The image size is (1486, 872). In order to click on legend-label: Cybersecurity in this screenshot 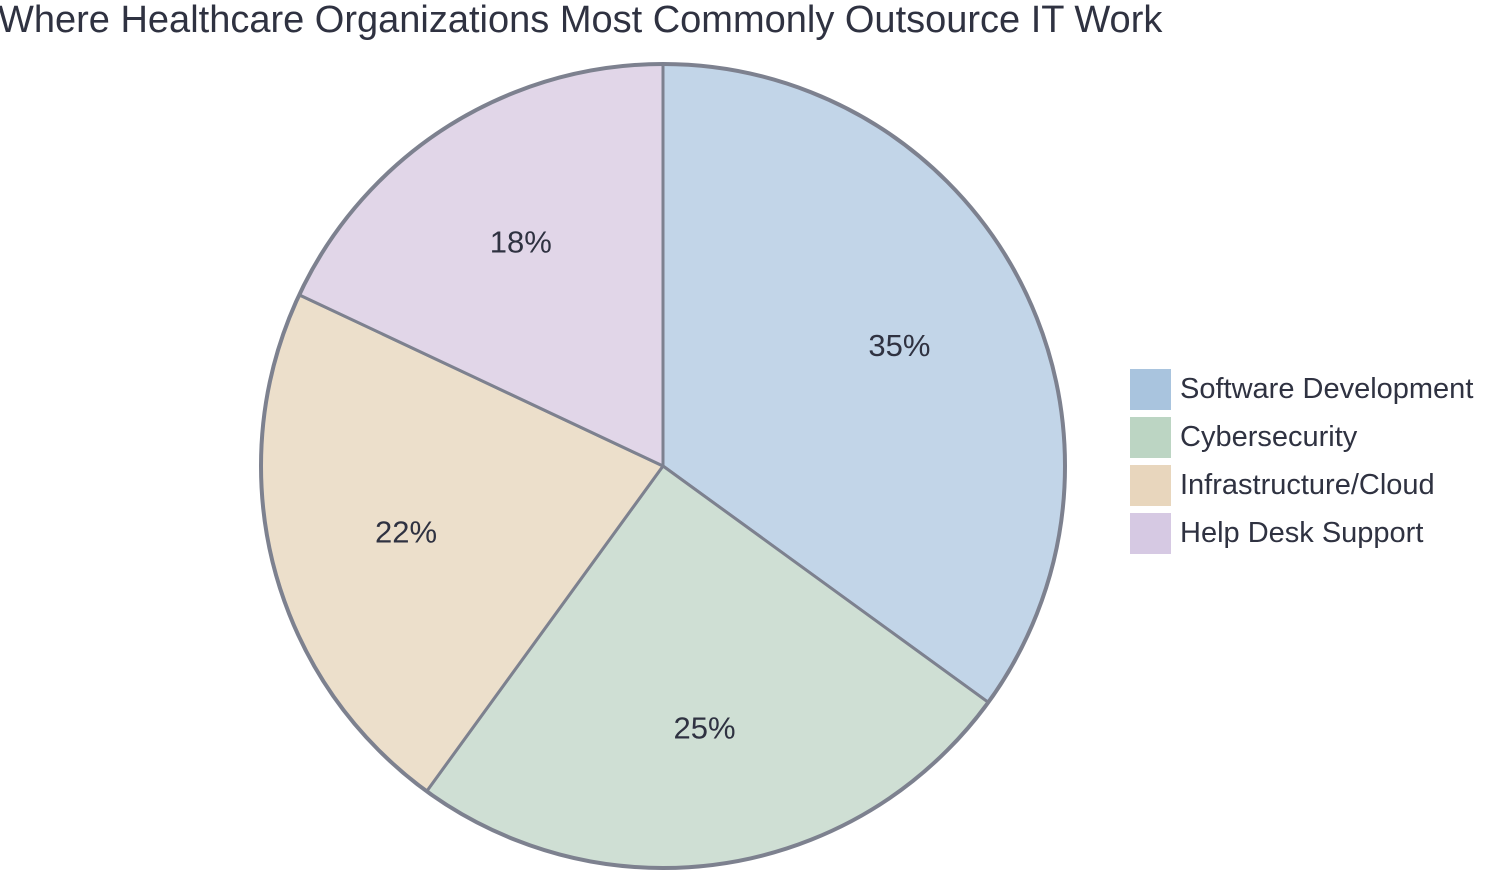, I will do `click(1269, 437)`.